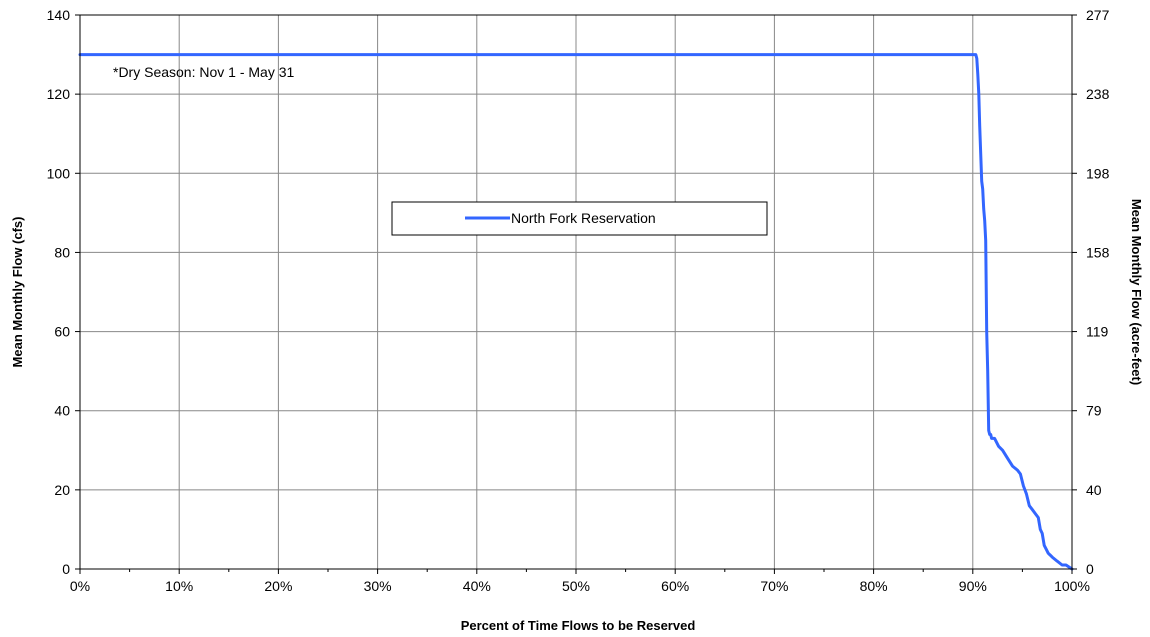 Image resolution: width=1150 pixels, height=637 pixels. Describe the element at coordinates (583, 218) in the screenshot. I see `legend-label-north-fork-reservation: North Fork Reservation` at that location.